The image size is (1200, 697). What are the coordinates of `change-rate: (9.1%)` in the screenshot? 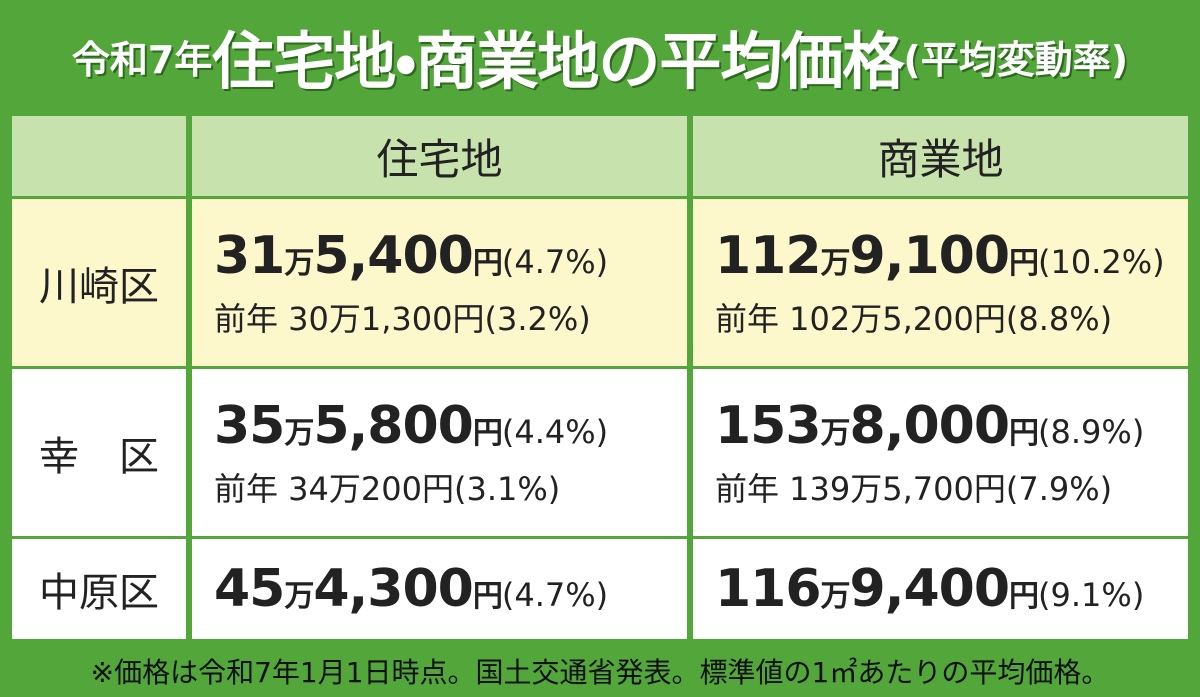 It's located at (1091, 595).